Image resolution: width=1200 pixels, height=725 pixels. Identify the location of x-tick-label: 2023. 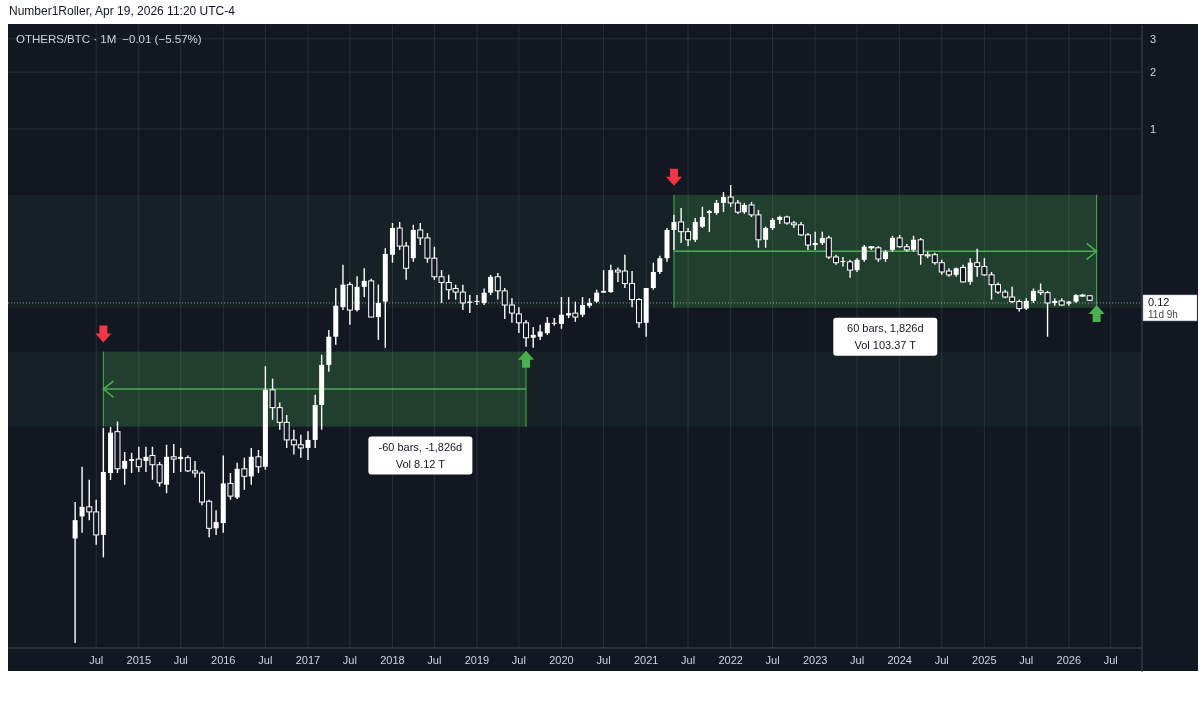
(815, 660).